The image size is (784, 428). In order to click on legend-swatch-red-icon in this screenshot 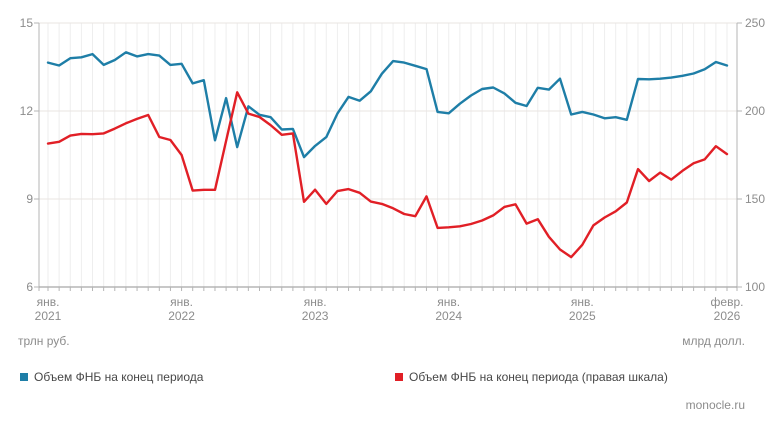, I will do `click(399, 377)`.